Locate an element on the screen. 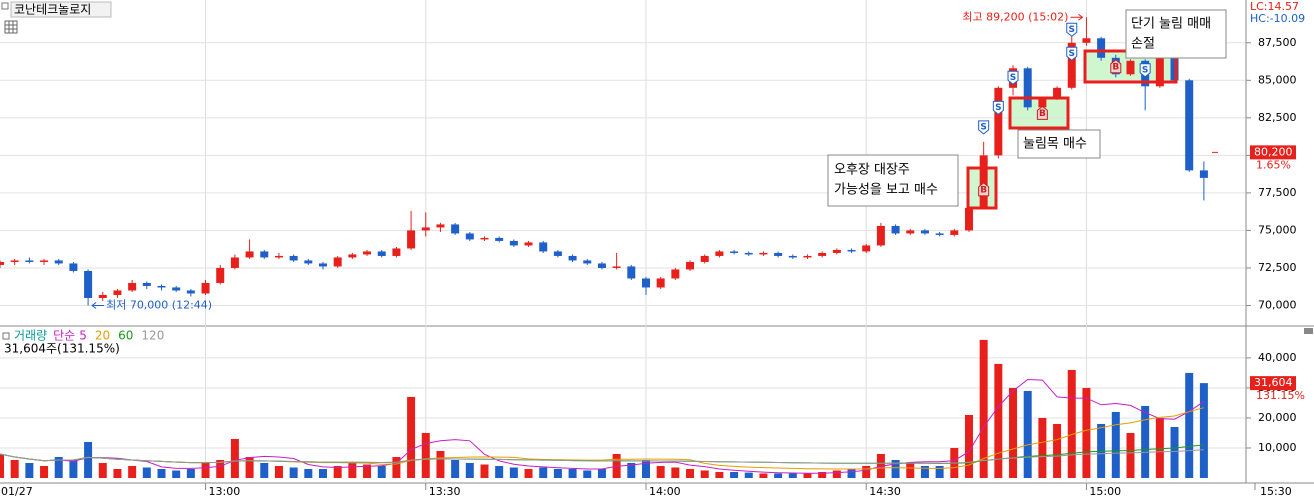 This screenshot has height=501, width=1314. x-tick-label: 13:30 is located at coordinates (445, 491).